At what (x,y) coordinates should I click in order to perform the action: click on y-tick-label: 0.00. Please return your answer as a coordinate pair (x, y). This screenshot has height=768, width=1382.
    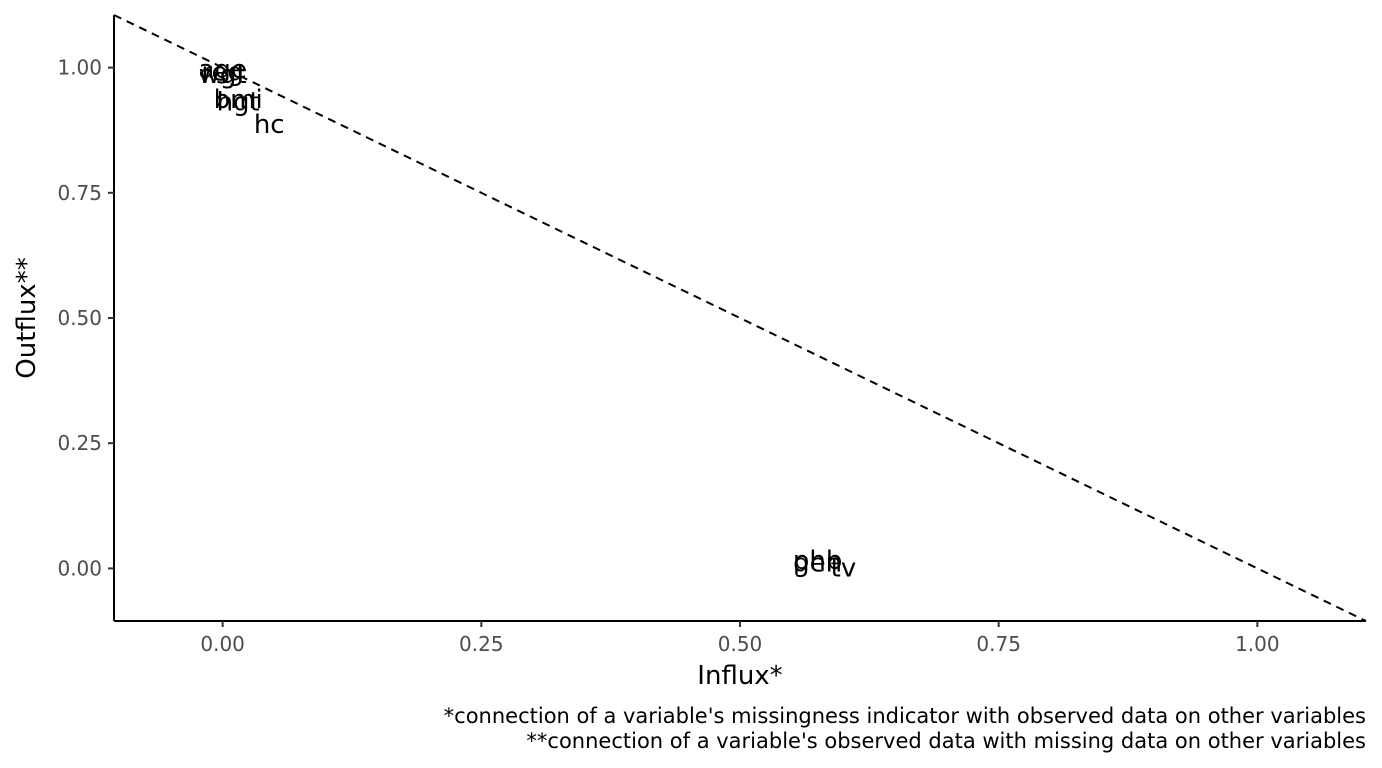
    Looking at the image, I should click on (79, 568).